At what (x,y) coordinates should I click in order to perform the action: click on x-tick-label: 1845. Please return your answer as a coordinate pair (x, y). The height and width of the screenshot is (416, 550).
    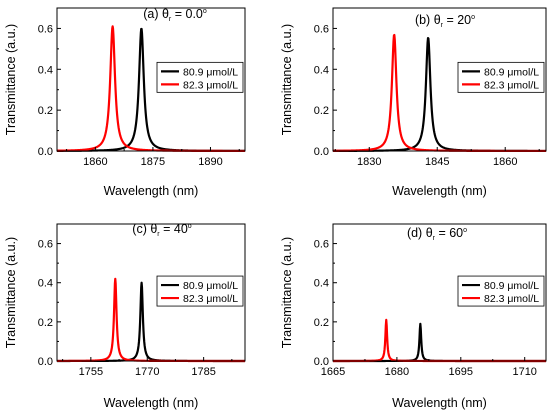
    Looking at the image, I should click on (437, 162).